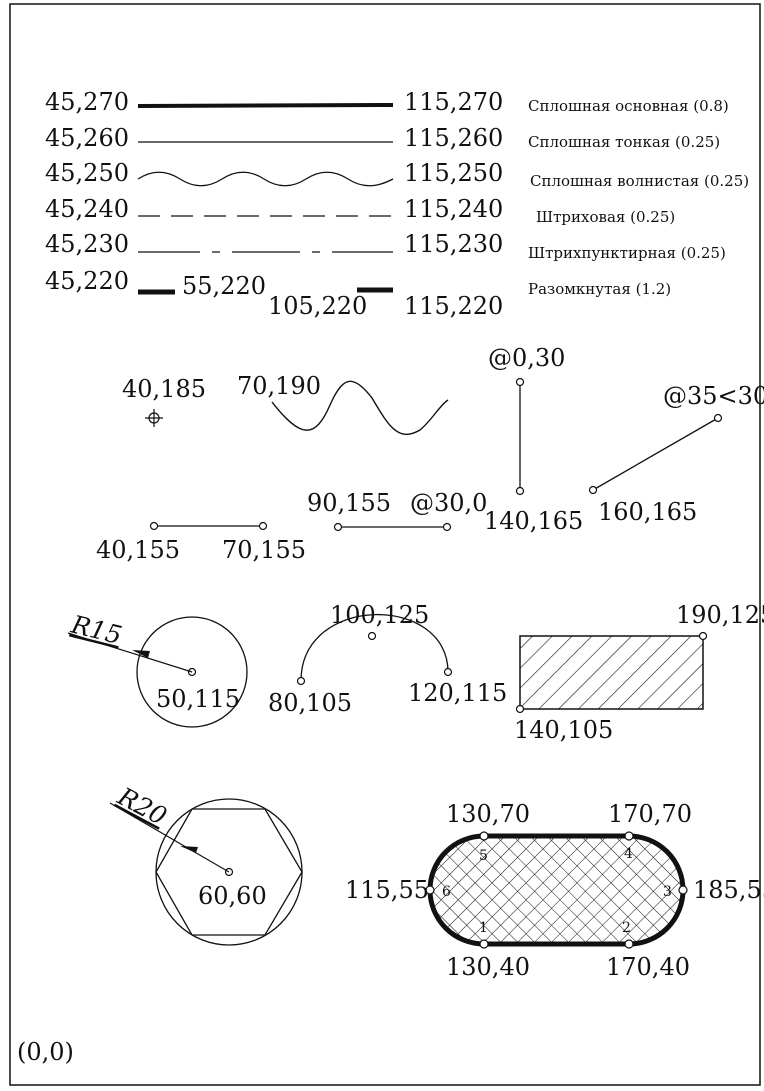 The image size is (764, 1091). Describe the element at coordinates (453, 138) in the screenshot. I see `line-end-label: 115,260` at that location.